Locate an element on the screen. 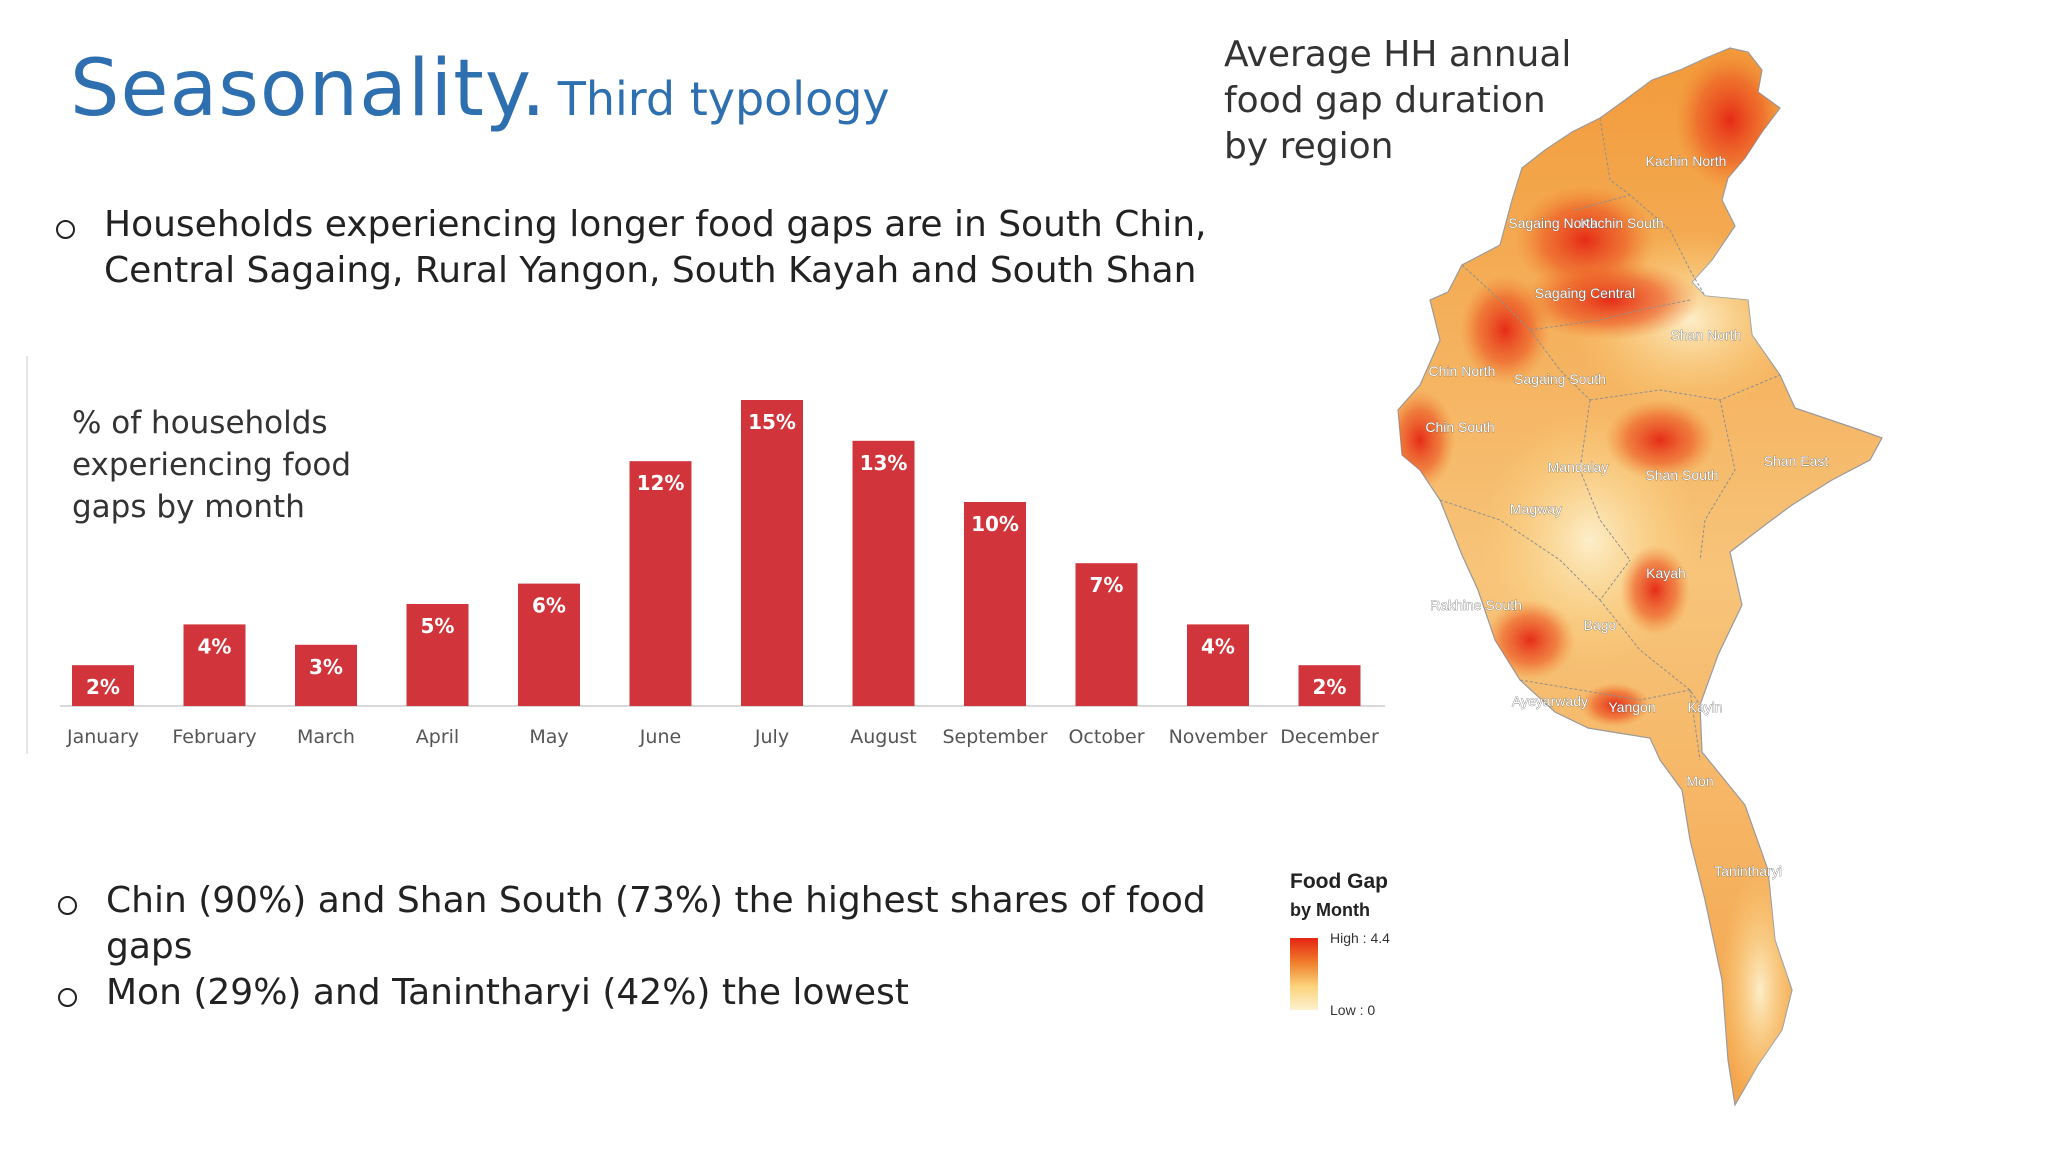 This screenshot has width=2048, height=1152. bar-value-label: 5% is located at coordinates (438, 626).